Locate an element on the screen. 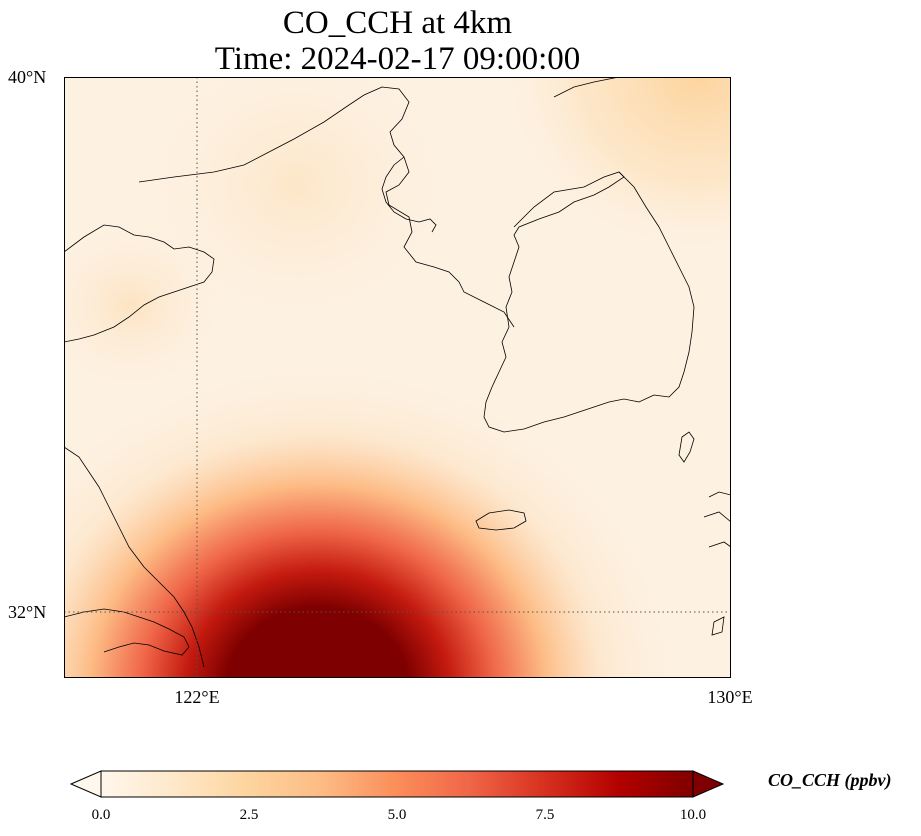  coastline-liaodong-peninsula is located at coordinates (409, 194).